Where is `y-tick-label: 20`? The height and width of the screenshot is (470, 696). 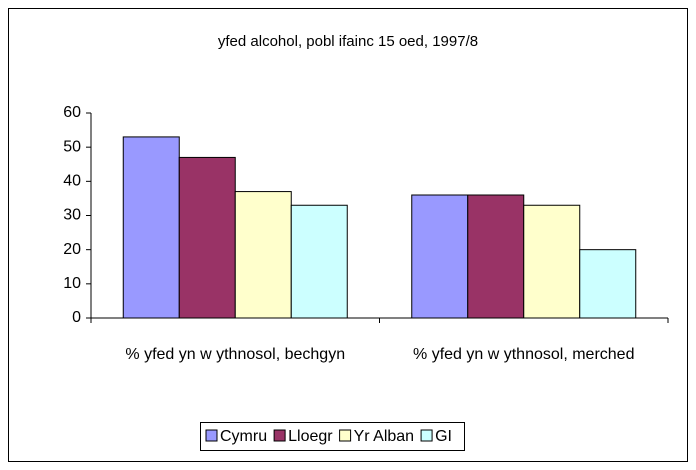
y-tick-label: 20 is located at coordinates (72, 249).